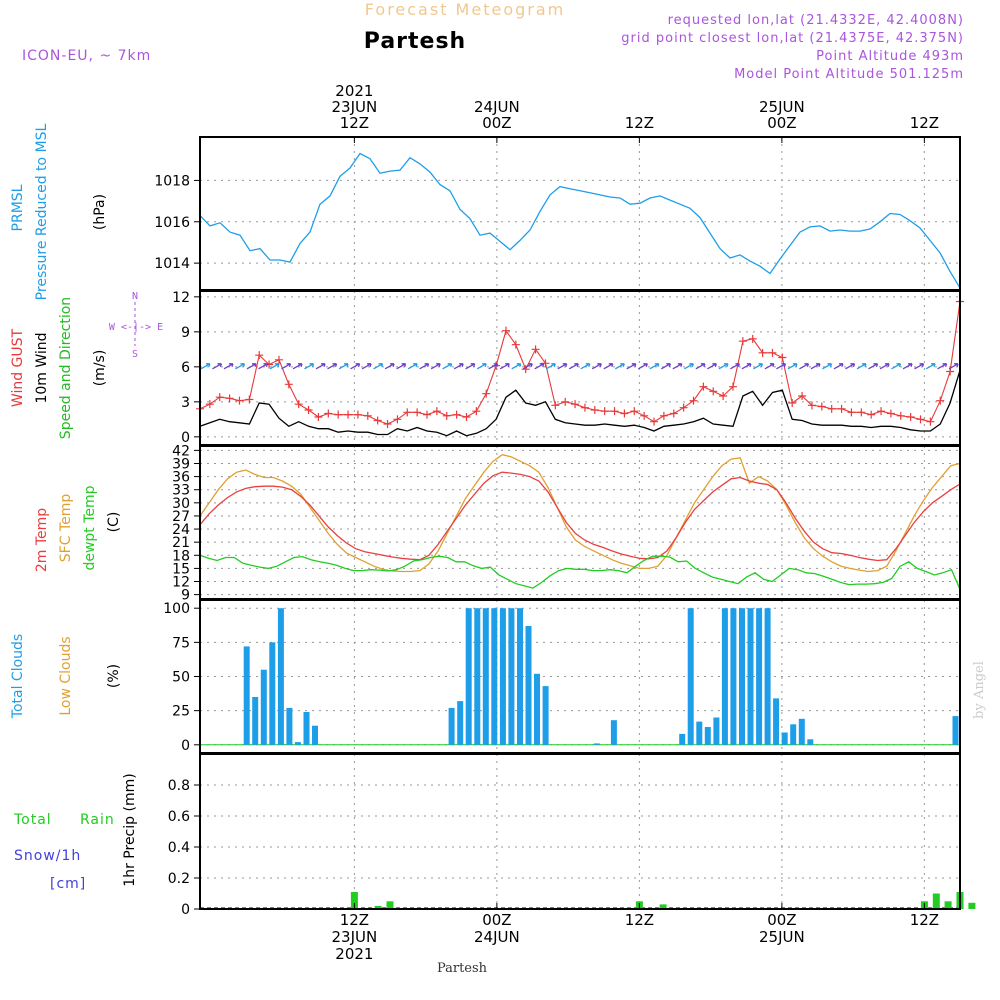  What do you see at coordinates (816, 20) in the screenshot?
I see `requested-coords: requested lon,lat (21.4332E, 42.4008N)` at bounding box center [816, 20].